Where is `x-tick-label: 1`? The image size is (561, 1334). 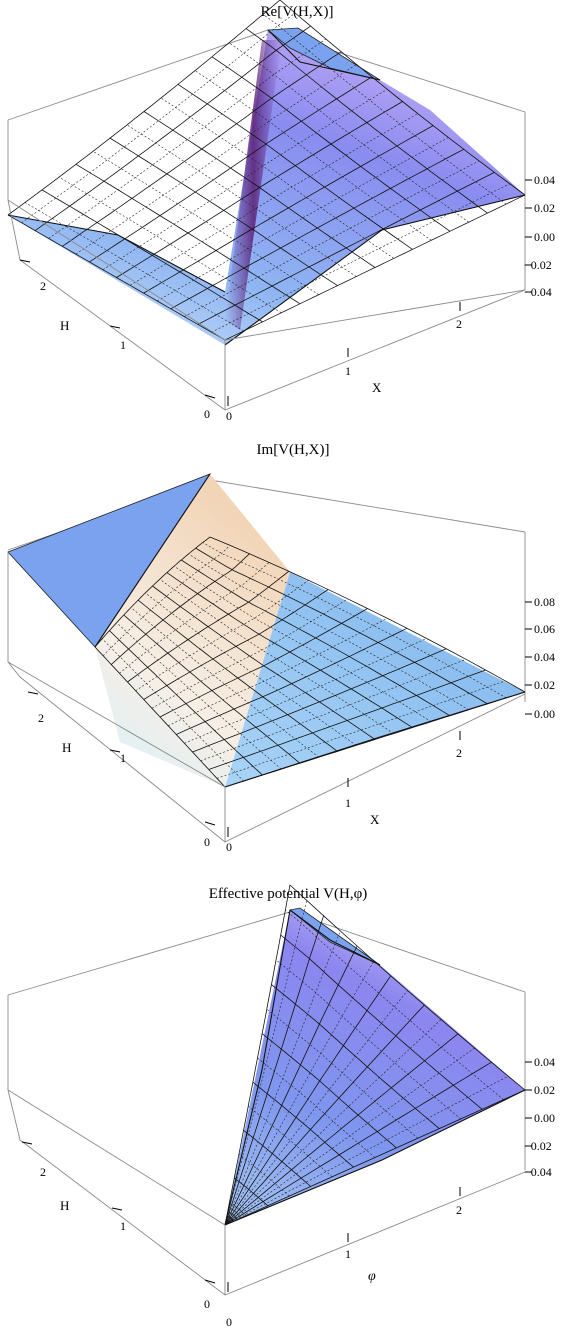 x-tick-label: 1 is located at coordinates (348, 371).